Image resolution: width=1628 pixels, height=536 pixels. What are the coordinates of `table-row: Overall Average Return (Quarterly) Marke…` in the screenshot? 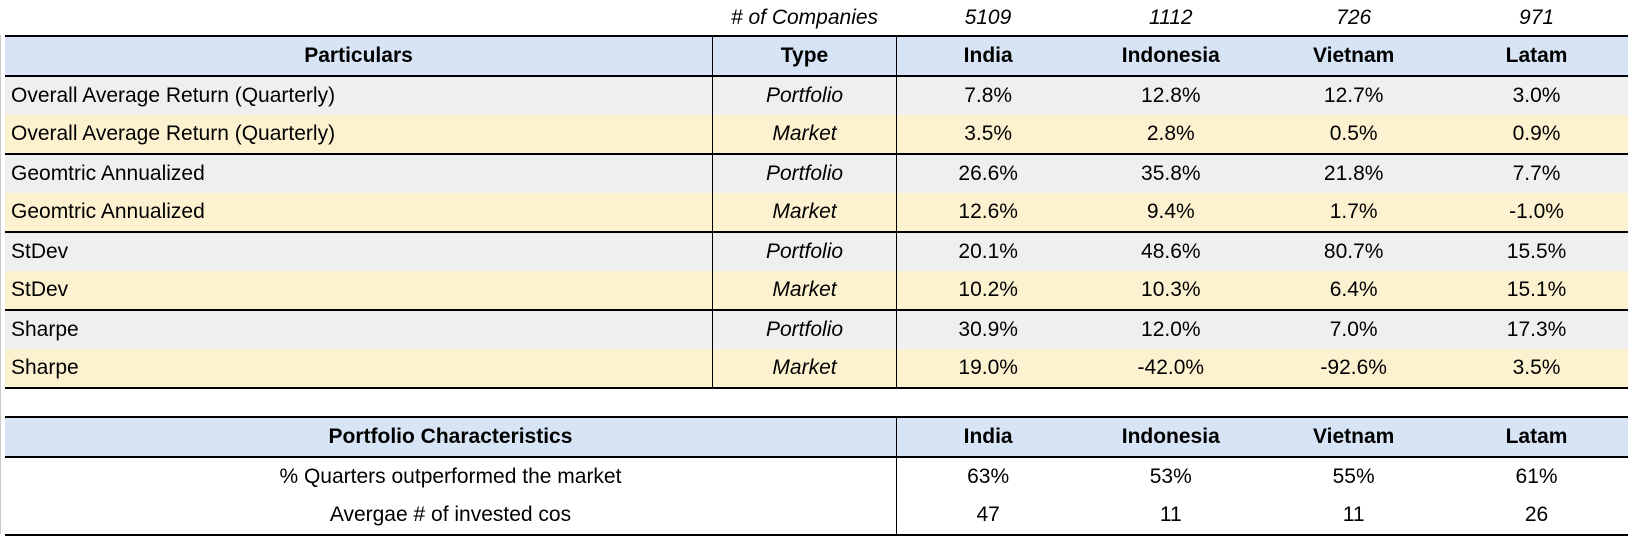 It's located at (816, 135).